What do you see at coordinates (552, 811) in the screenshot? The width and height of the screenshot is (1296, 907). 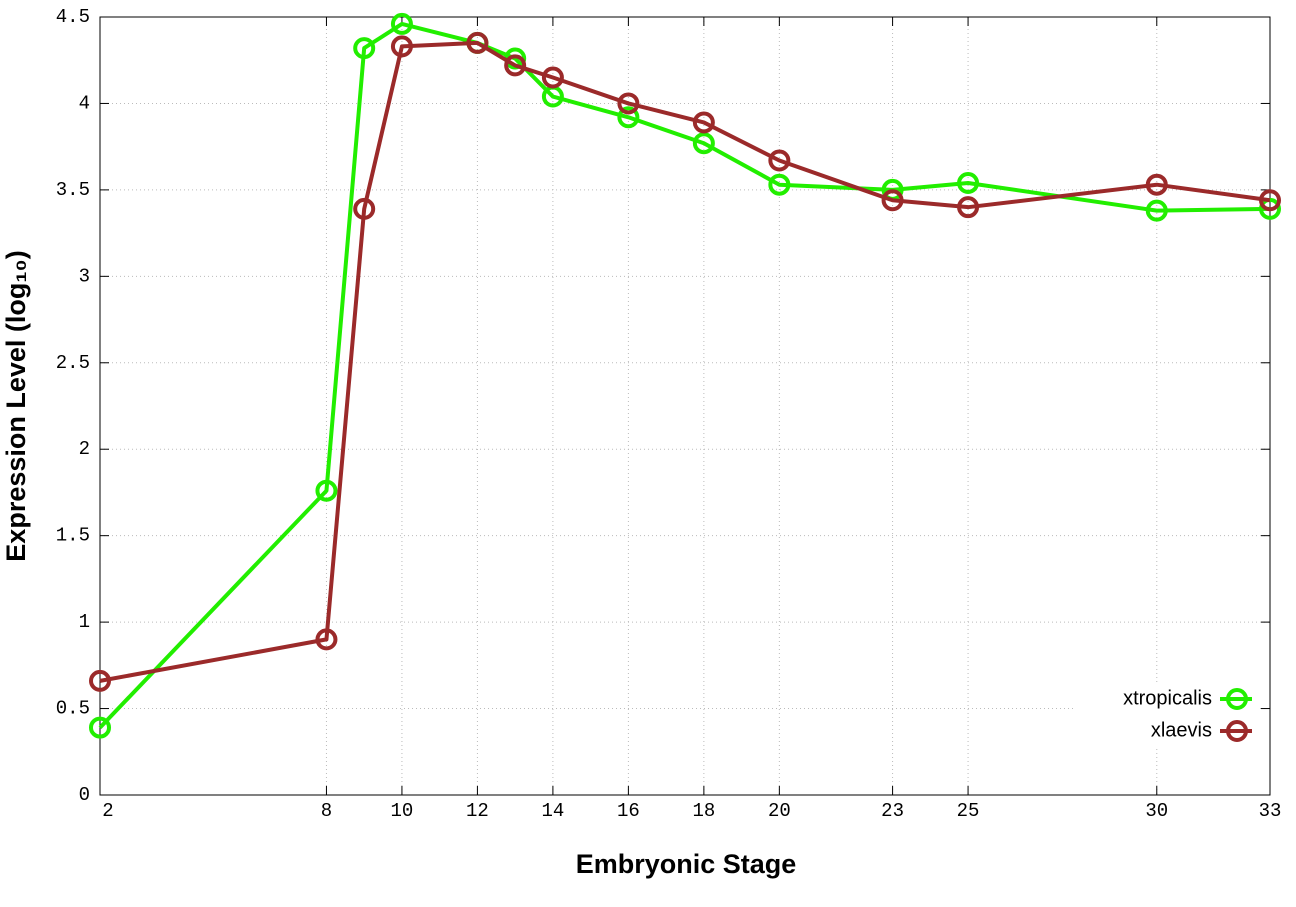 I see `x-tick-label: 14` at bounding box center [552, 811].